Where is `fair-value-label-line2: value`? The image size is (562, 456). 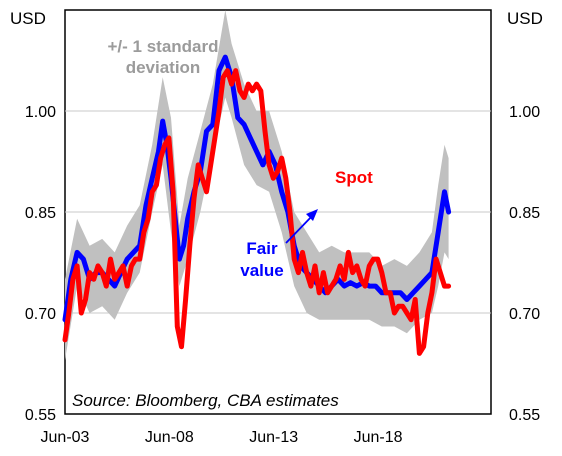
fair-value-label-line2: value is located at coordinates (261, 270).